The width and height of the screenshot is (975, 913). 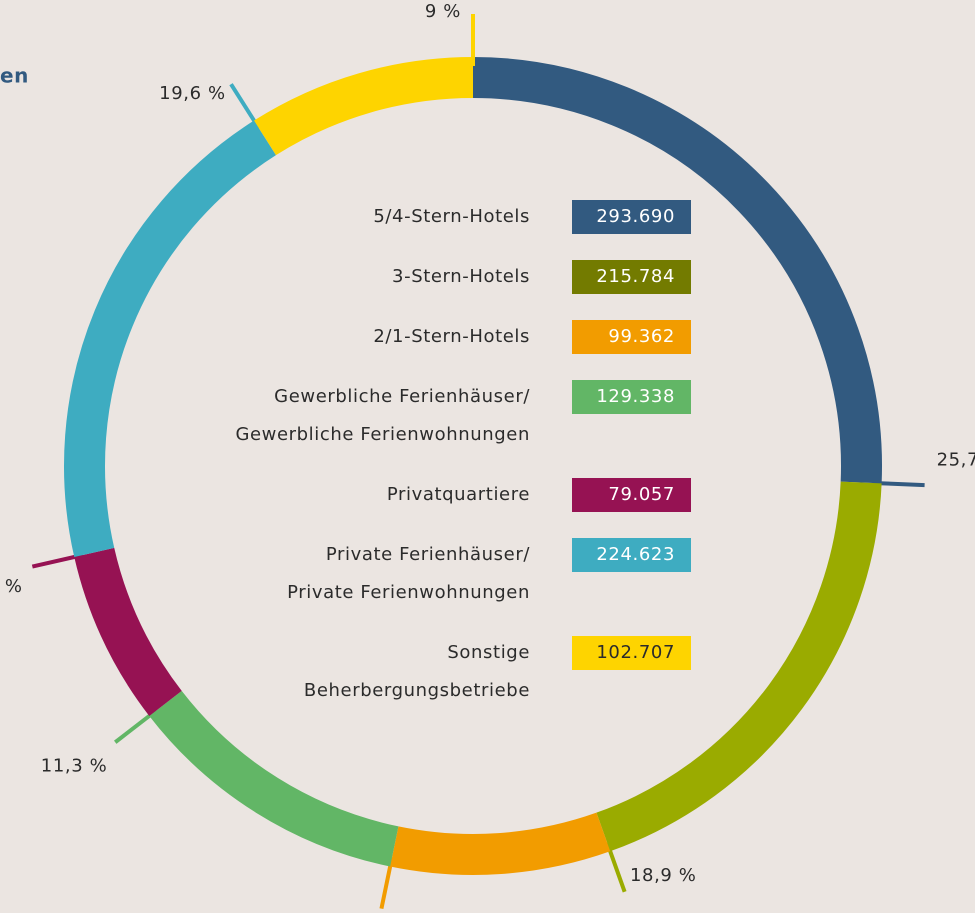 What do you see at coordinates (417, 690) in the screenshot?
I see `legend-label: Beherbergungsbetriebe` at bounding box center [417, 690].